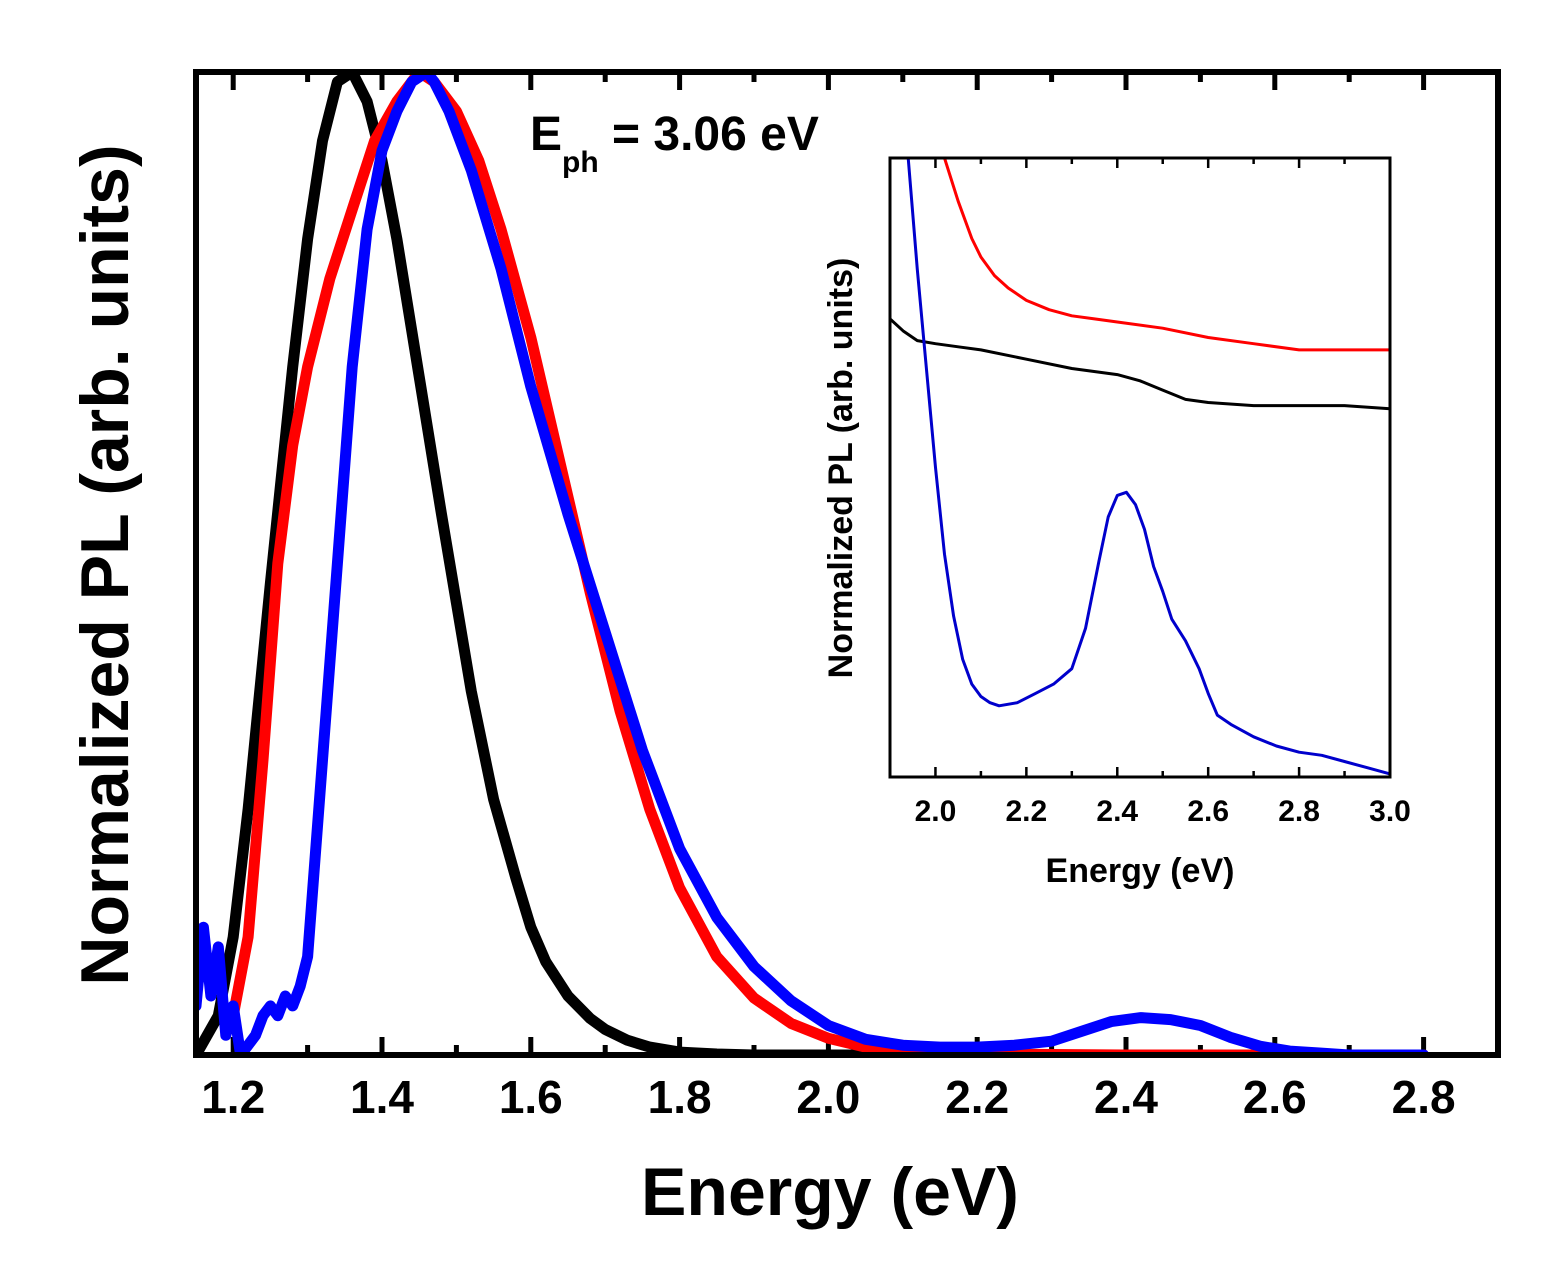 This screenshot has width=1546, height=1283. I want to click on main-x-axis-label: Energy (eV), so click(830, 1192).